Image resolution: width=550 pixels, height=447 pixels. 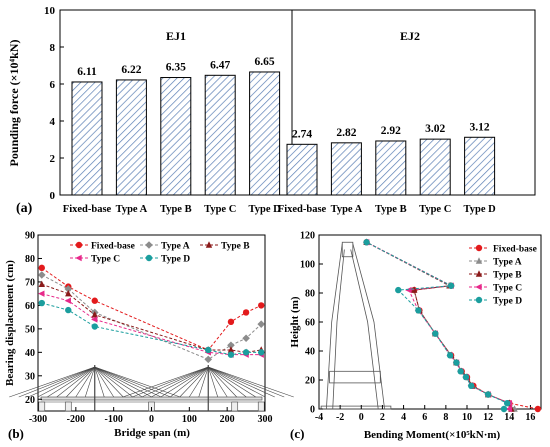 I want to click on bar-value-label: 6.65, so click(x=265, y=62).